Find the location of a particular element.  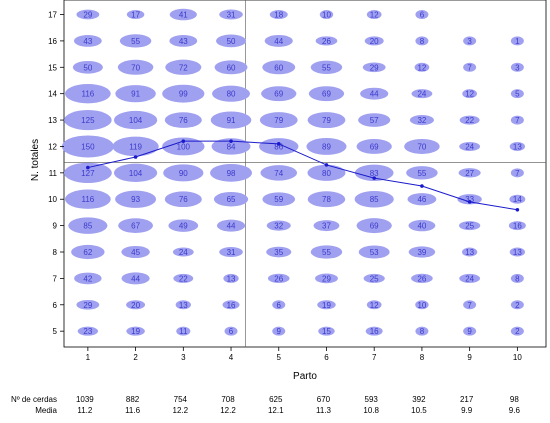

bubble-label: 25 is located at coordinates (374, 278).